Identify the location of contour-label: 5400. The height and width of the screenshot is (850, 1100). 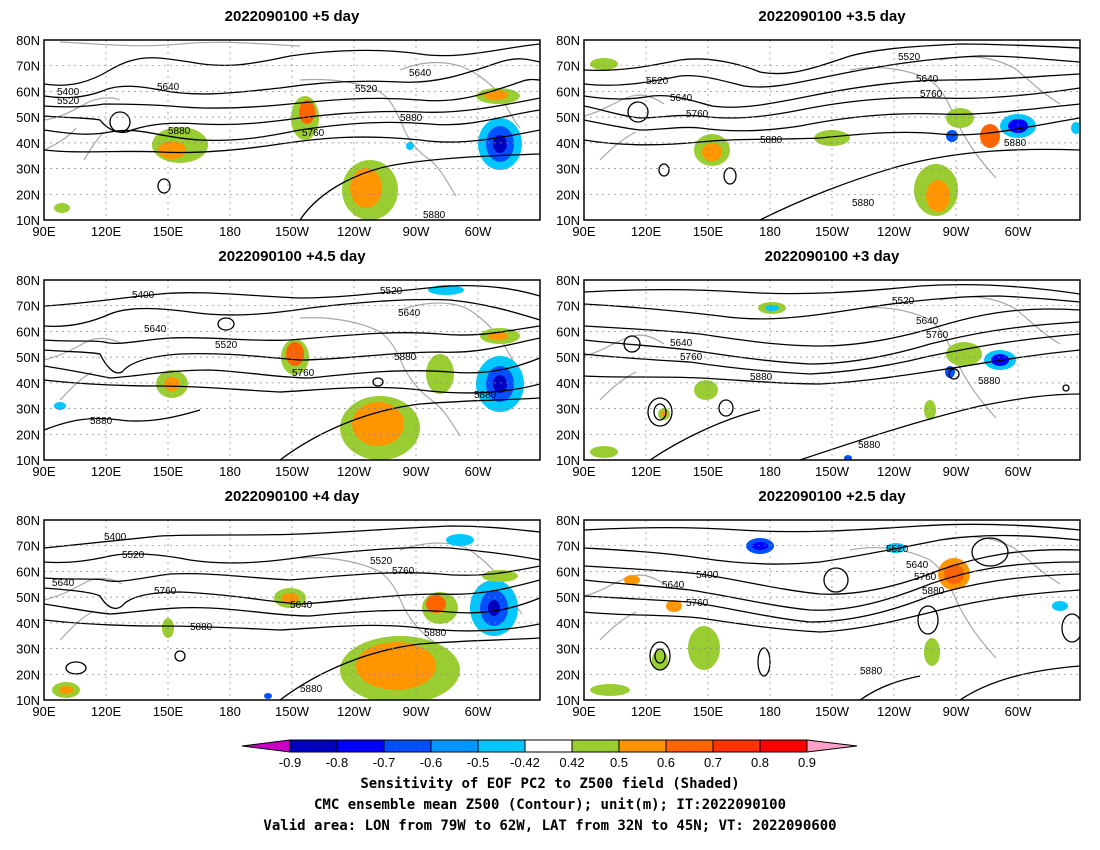
(143, 295).